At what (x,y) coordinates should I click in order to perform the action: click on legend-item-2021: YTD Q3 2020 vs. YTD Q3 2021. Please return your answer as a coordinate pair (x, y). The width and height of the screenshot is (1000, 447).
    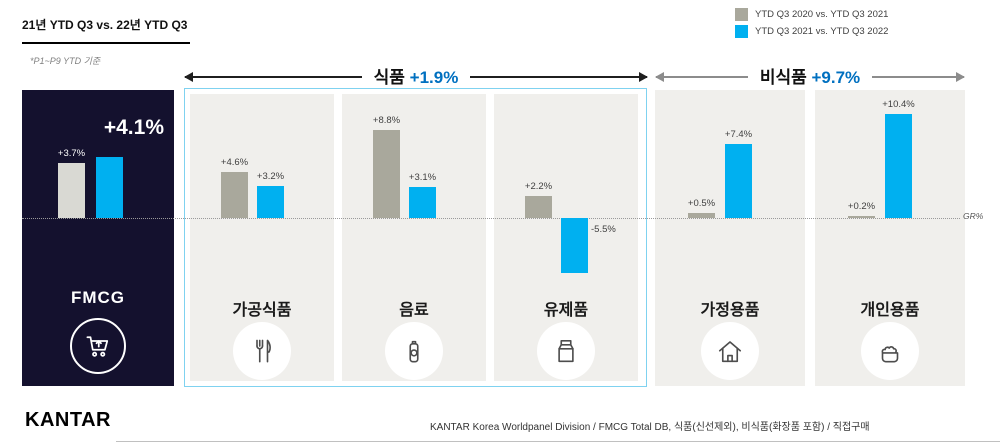
    Looking at the image, I should click on (811, 14).